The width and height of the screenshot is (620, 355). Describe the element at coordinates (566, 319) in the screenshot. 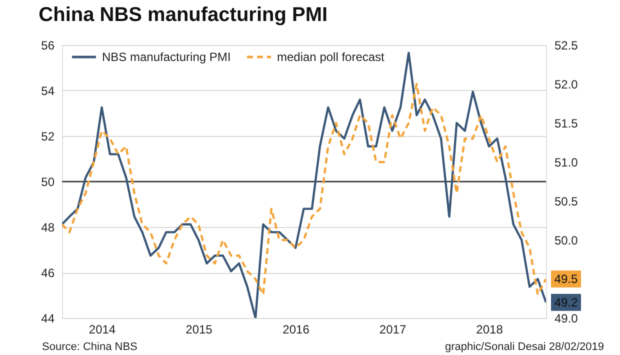

I see `y2-tick-label: 49.0` at that location.